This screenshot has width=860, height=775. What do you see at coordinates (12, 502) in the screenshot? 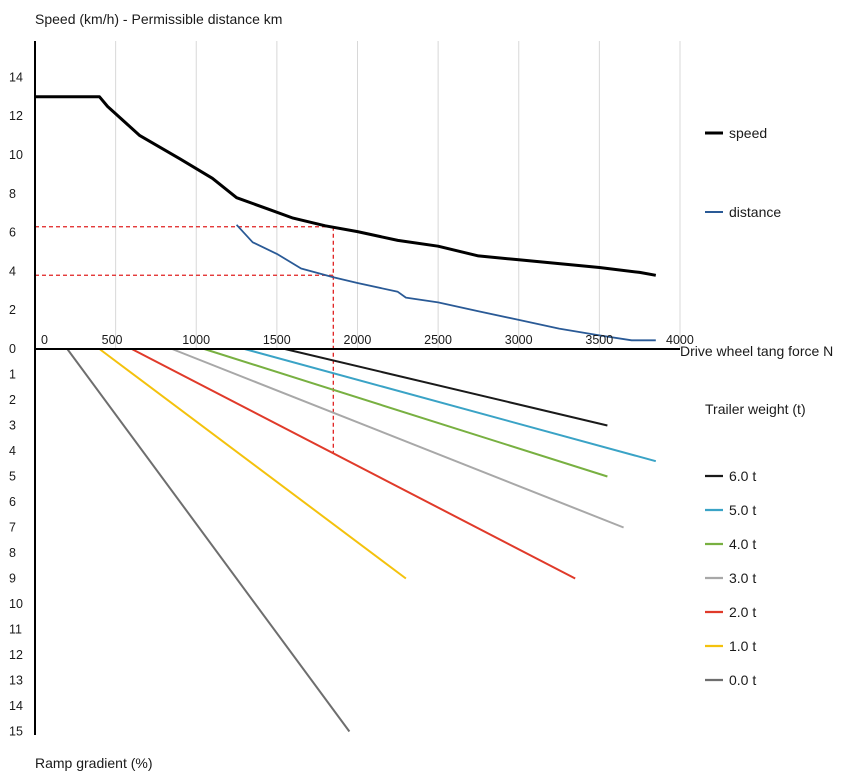
I see `y-tick-label-ramp: 6` at bounding box center [12, 502].